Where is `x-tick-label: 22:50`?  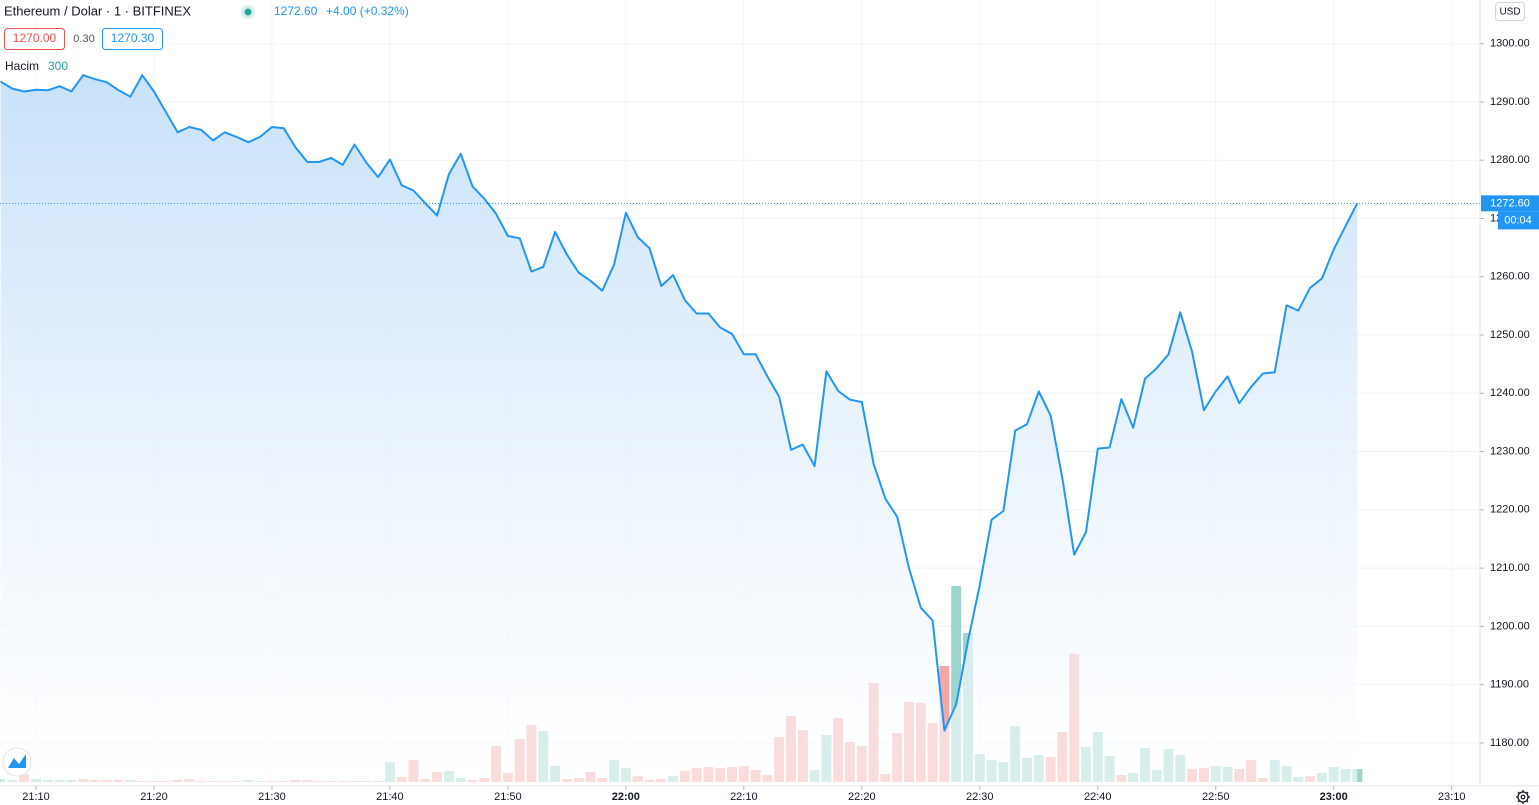
x-tick-label: 22:50 is located at coordinates (1216, 797).